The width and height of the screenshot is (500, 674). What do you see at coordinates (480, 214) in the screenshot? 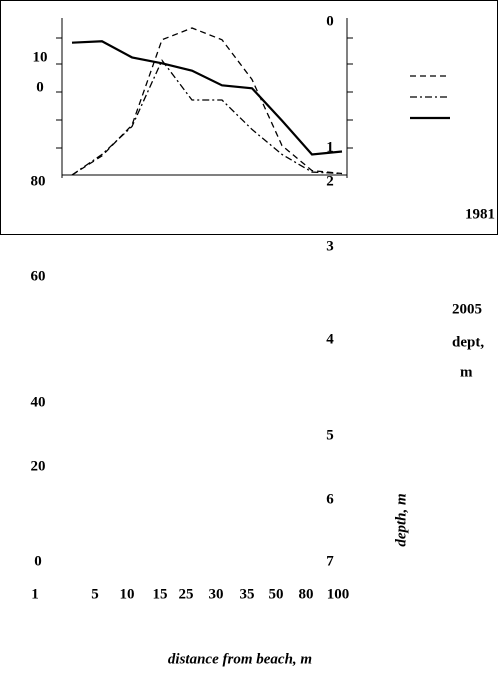
I see `annotation: 1981` at bounding box center [480, 214].